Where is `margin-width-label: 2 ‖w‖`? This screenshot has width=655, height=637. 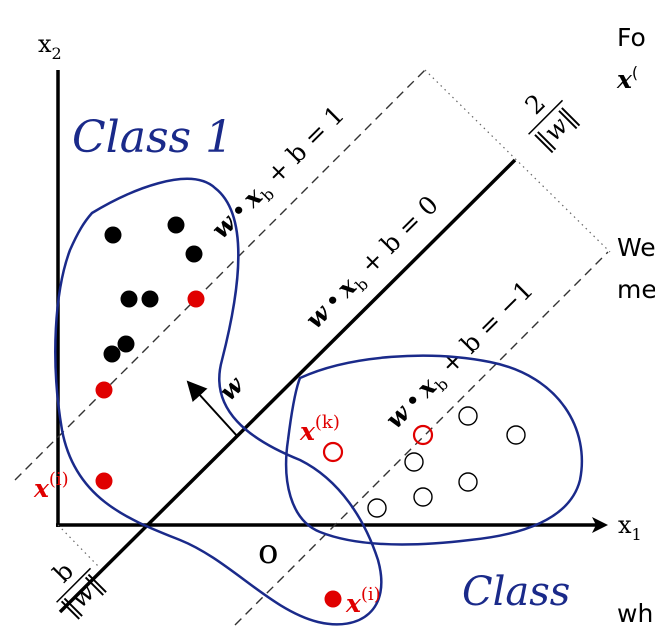
margin-width-label: 2 ‖w‖ is located at coordinates (551, 122).